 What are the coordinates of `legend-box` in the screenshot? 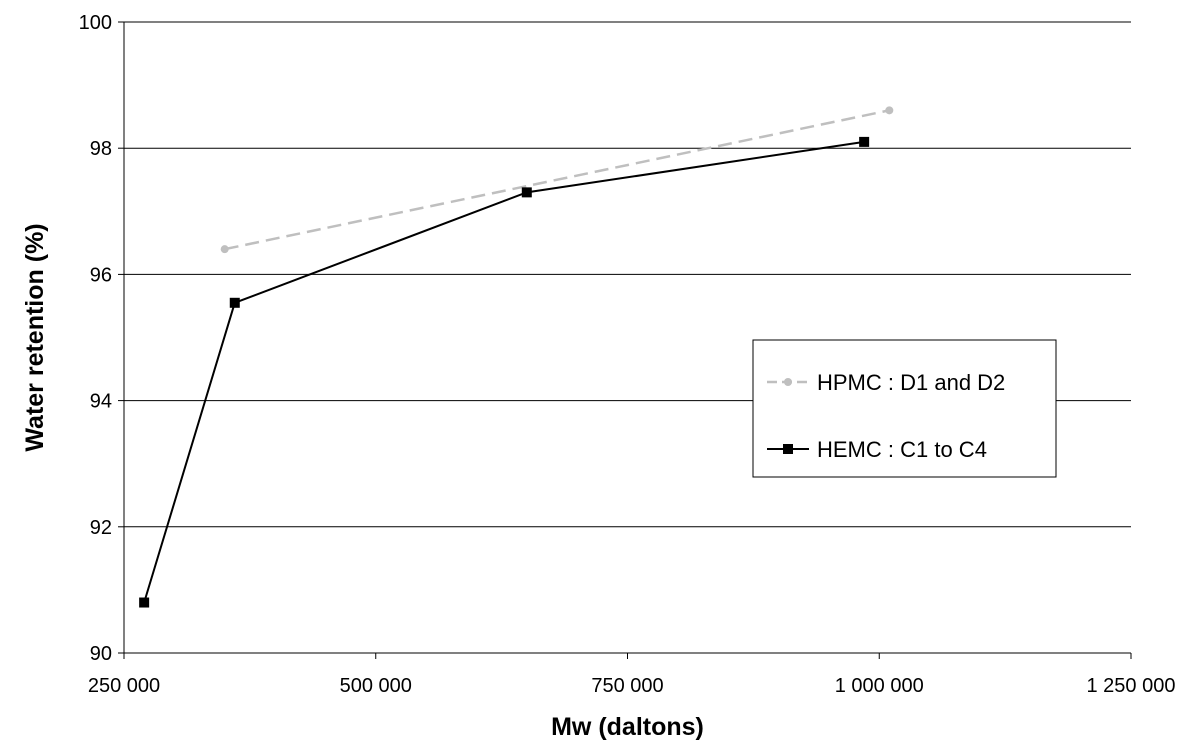 It's located at (904, 408).